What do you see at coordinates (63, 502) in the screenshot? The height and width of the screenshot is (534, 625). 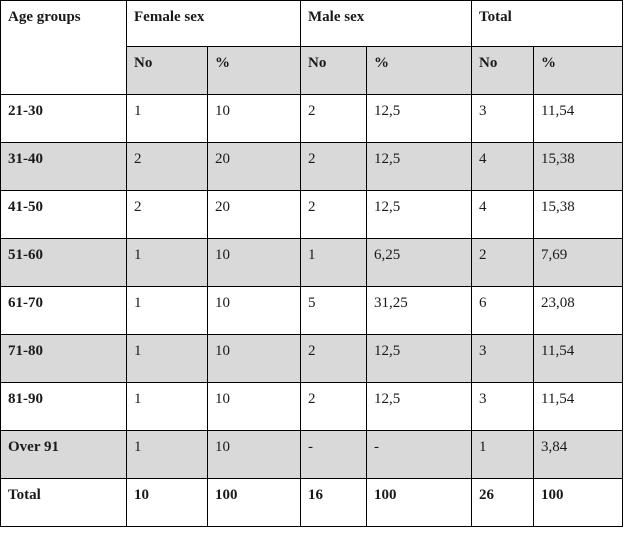 I see `total-label-cell: Total` at bounding box center [63, 502].